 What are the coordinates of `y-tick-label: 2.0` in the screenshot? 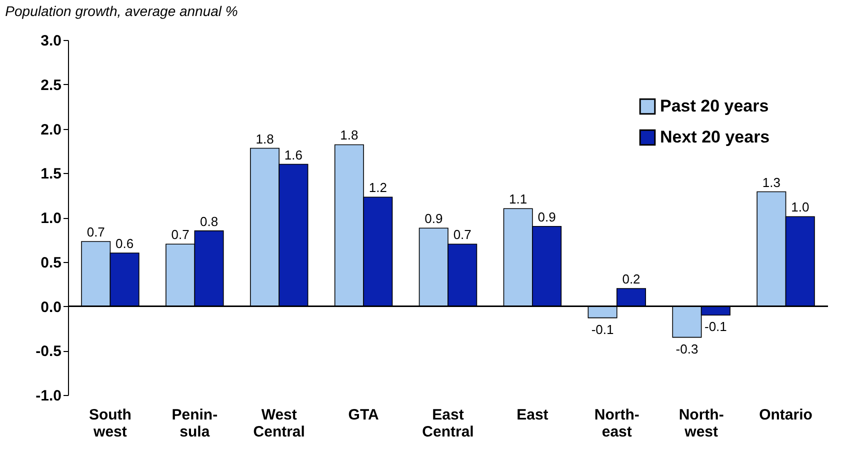 It's located at (51, 129).